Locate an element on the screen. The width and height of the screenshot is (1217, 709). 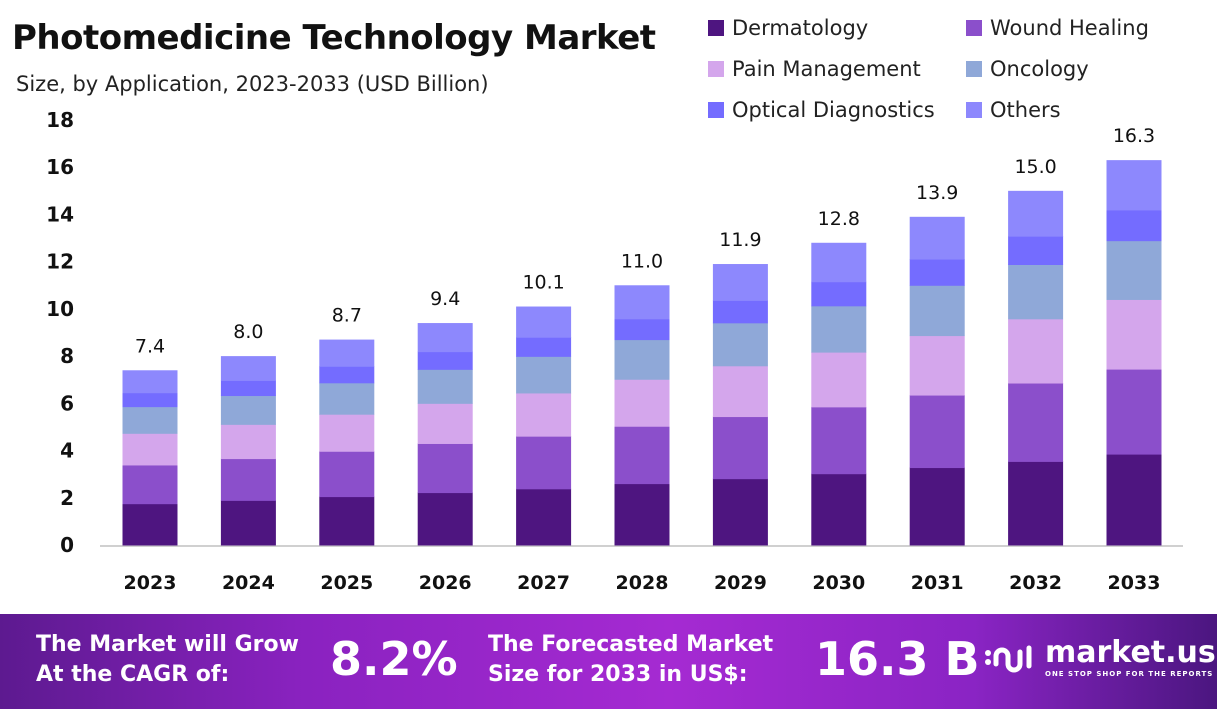
cagr-label: The Market will Grow At the CAGR of: is located at coordinates (167, 660).